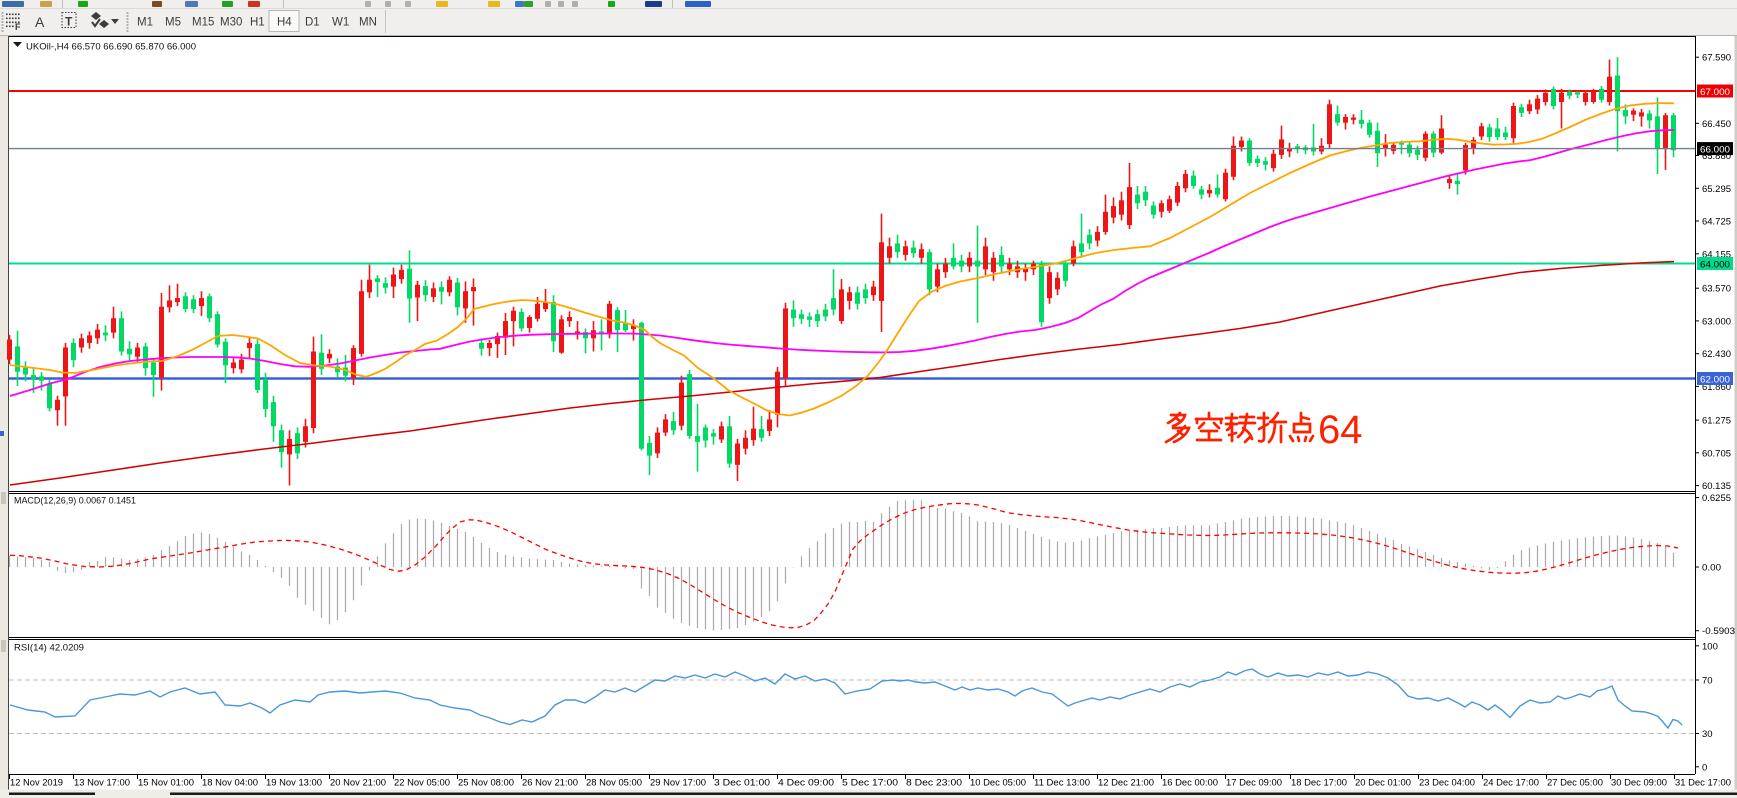 This screenshot has height=798, width=1737. What do you see at coordinates (1716, 321) in the screenshot?
I see `svg-text: 63.000` at bounding box center [1716, 321].